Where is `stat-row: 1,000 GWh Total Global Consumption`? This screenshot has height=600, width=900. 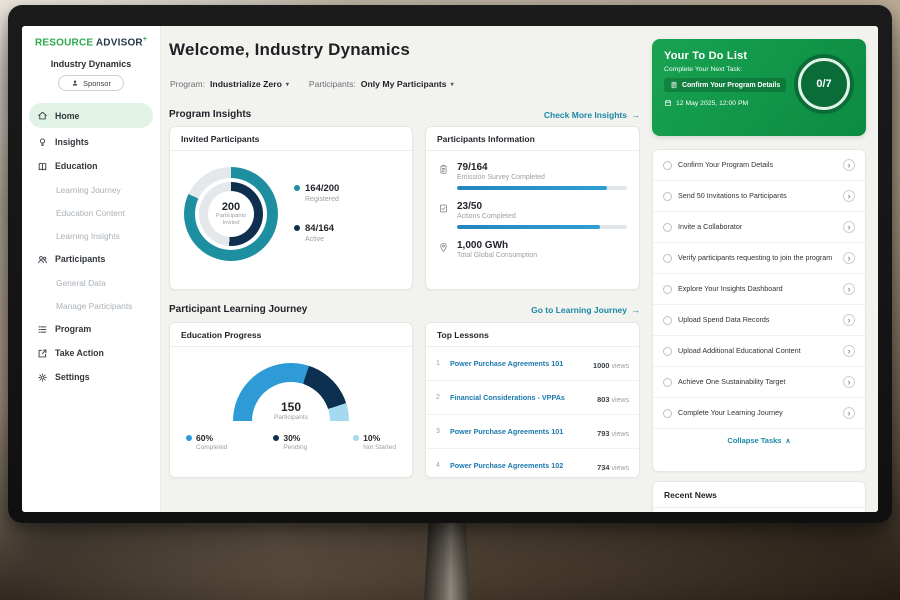 stat-row: 1,000 GWh Total Global Consumption is located at coordinates (532, 249).